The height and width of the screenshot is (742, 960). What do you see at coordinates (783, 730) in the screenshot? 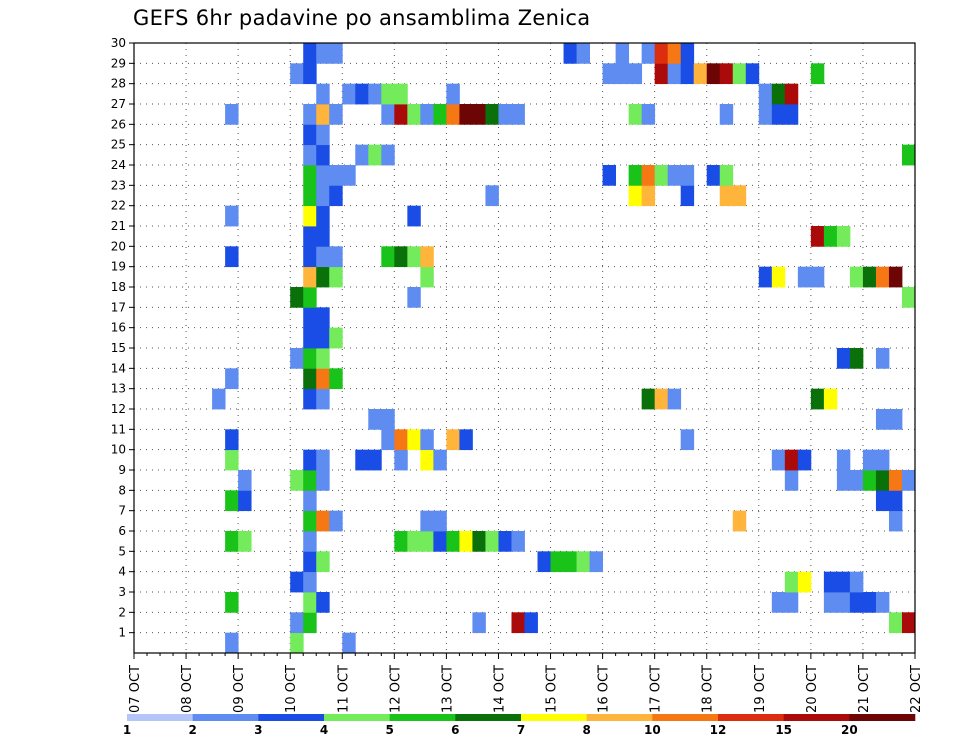
I see `colorbar-label: 15` at bounding box center [783, 730].